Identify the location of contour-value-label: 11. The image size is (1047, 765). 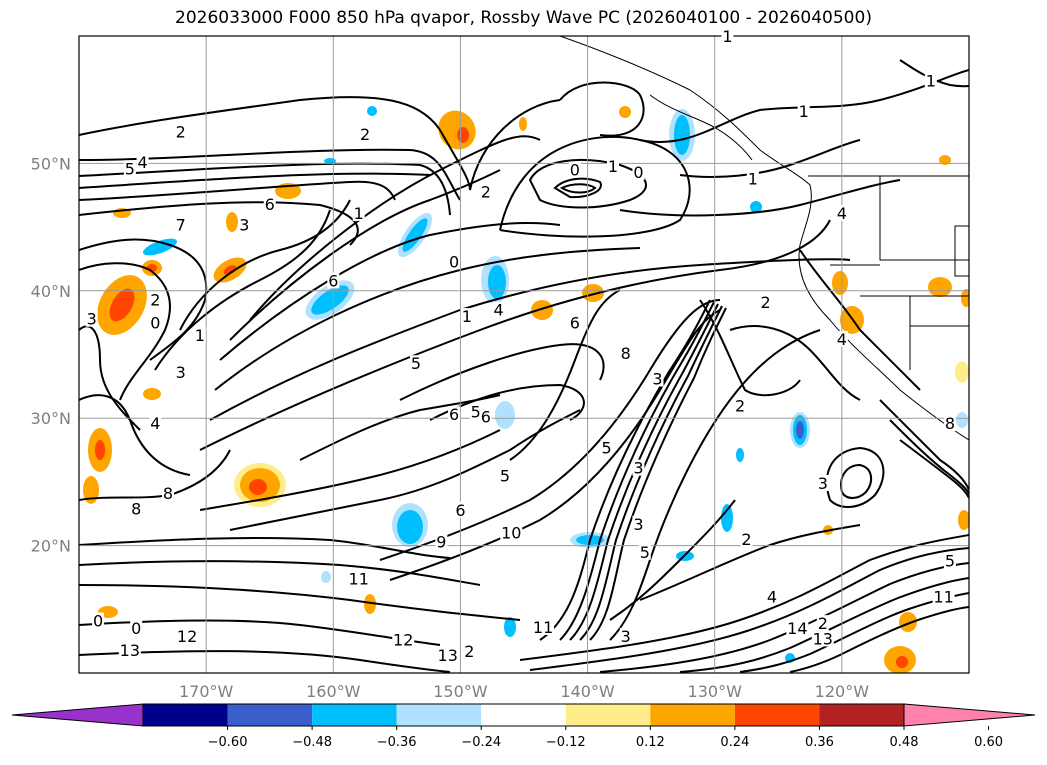
(359, 579).